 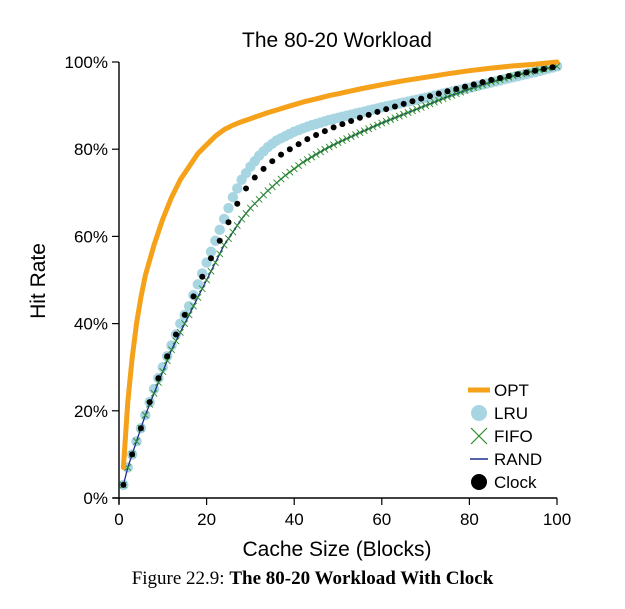 I want to click on x-tick-label: 80, so click(x=469, y=519).